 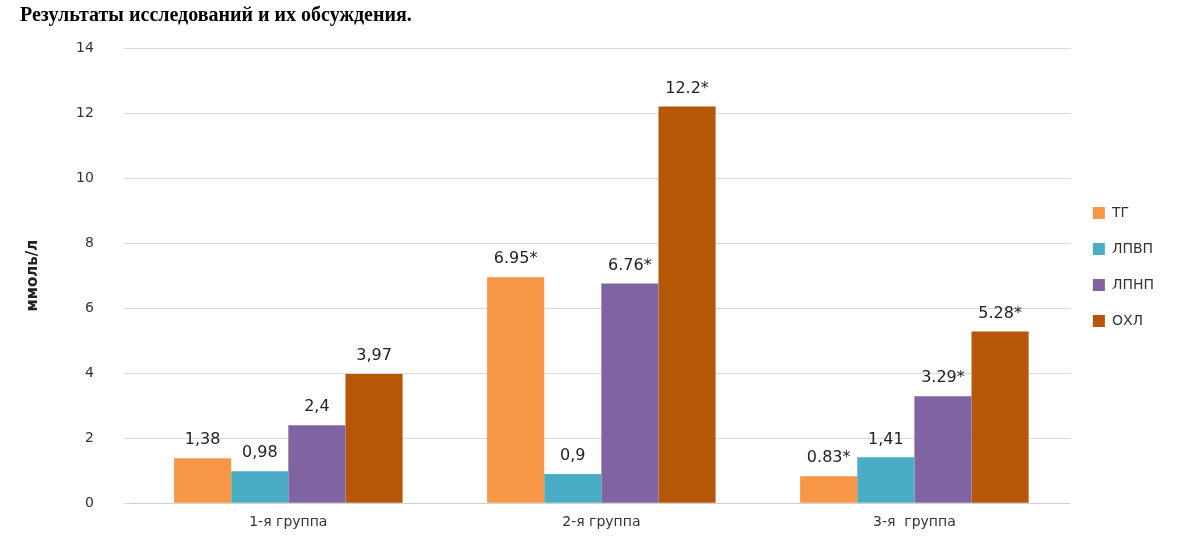 I want to click on data-label: 3.29*, so click(x=943, y=377).